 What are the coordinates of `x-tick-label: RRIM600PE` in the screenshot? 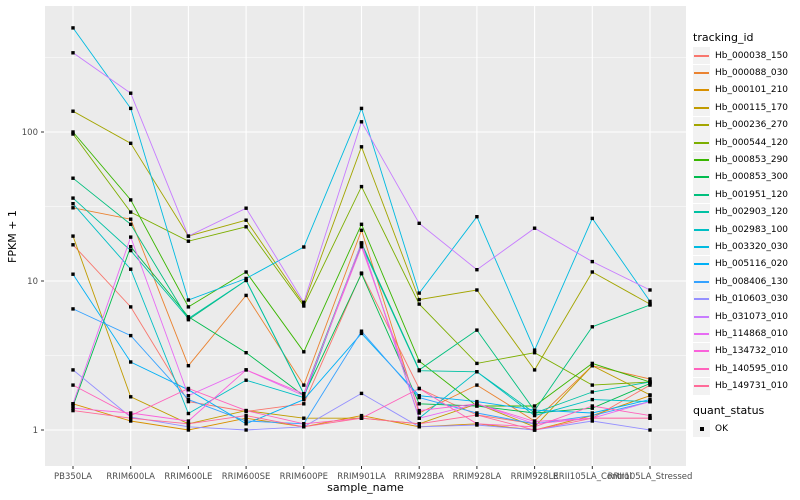 It's located at (304, 477).